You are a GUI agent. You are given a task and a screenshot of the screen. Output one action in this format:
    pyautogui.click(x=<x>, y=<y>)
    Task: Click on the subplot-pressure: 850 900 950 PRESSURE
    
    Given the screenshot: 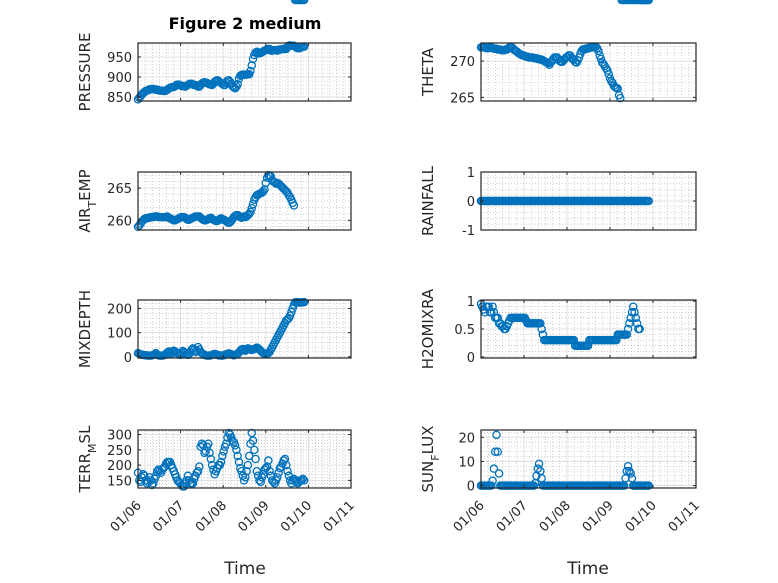 What is the action you would take?
    pyautogui.click(x=214, y=72)
    